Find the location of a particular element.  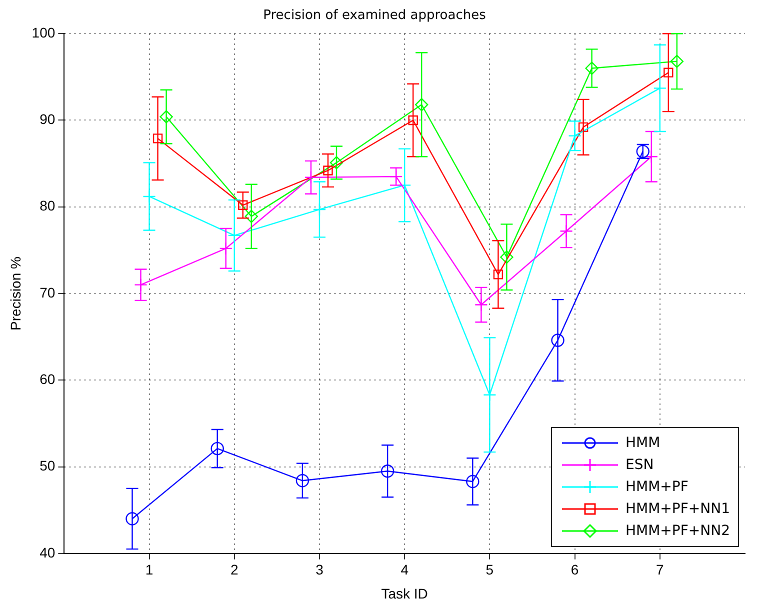

y-axis-title: Precision % is located at coordinates (15, 293).